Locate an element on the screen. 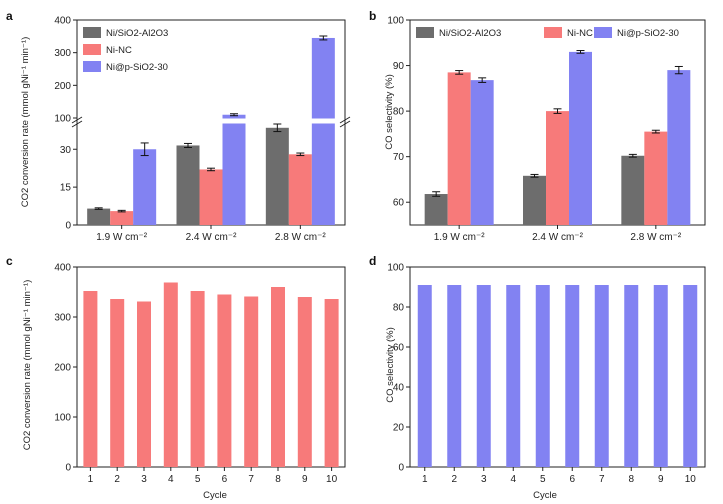  y-tick-label-b: 90 is located at coordinates (399, 66).